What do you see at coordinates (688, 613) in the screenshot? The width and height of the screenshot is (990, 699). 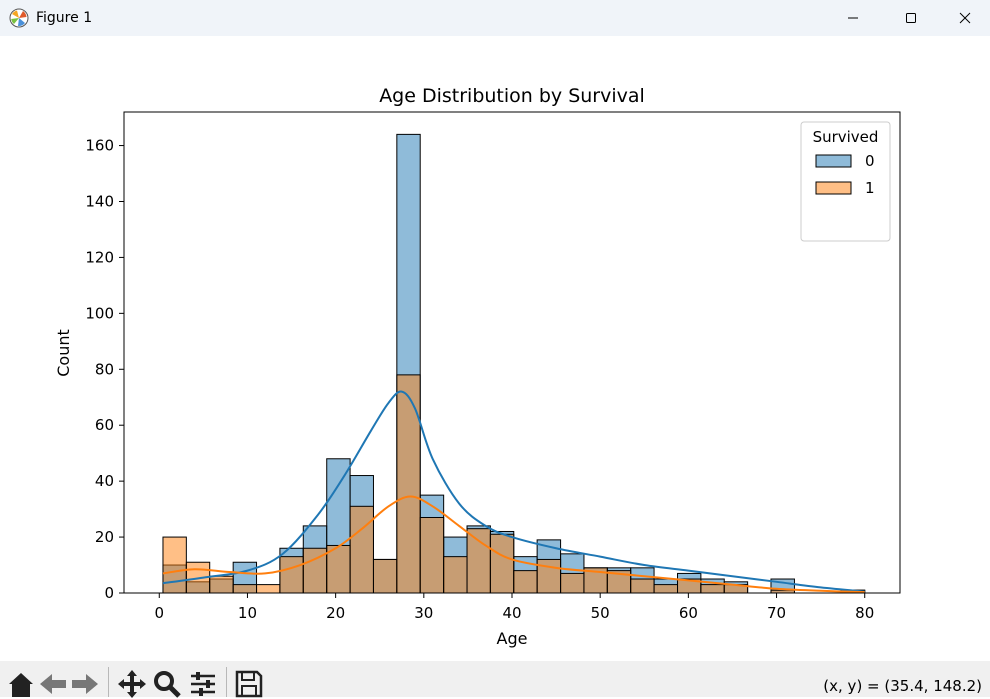 I see `x-tick-label: 60` at bounding box center [688, 613].